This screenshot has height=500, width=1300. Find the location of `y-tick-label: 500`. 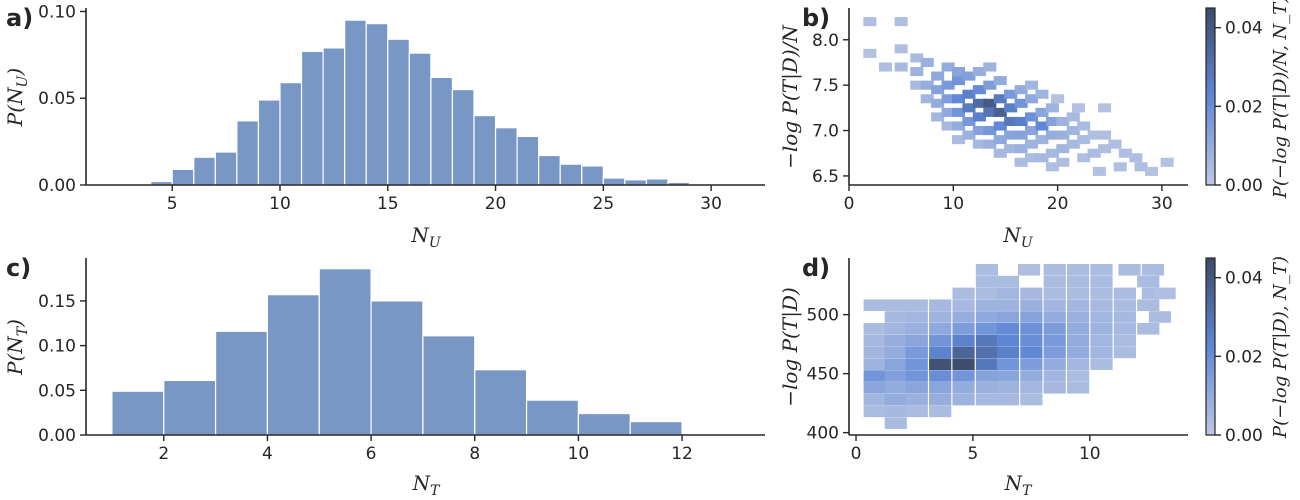

y-tick-label: 500 is located at coordinates (823, 316).